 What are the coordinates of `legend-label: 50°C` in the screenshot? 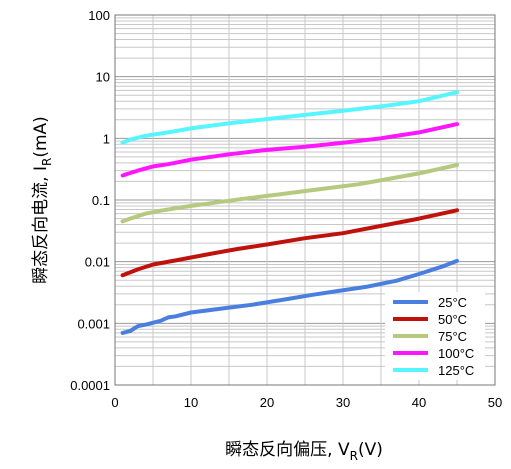 It's located at (452, 319).